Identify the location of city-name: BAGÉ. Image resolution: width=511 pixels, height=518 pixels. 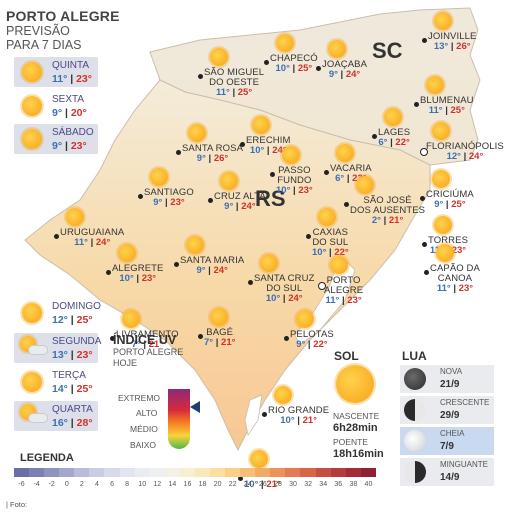
(220, 332).